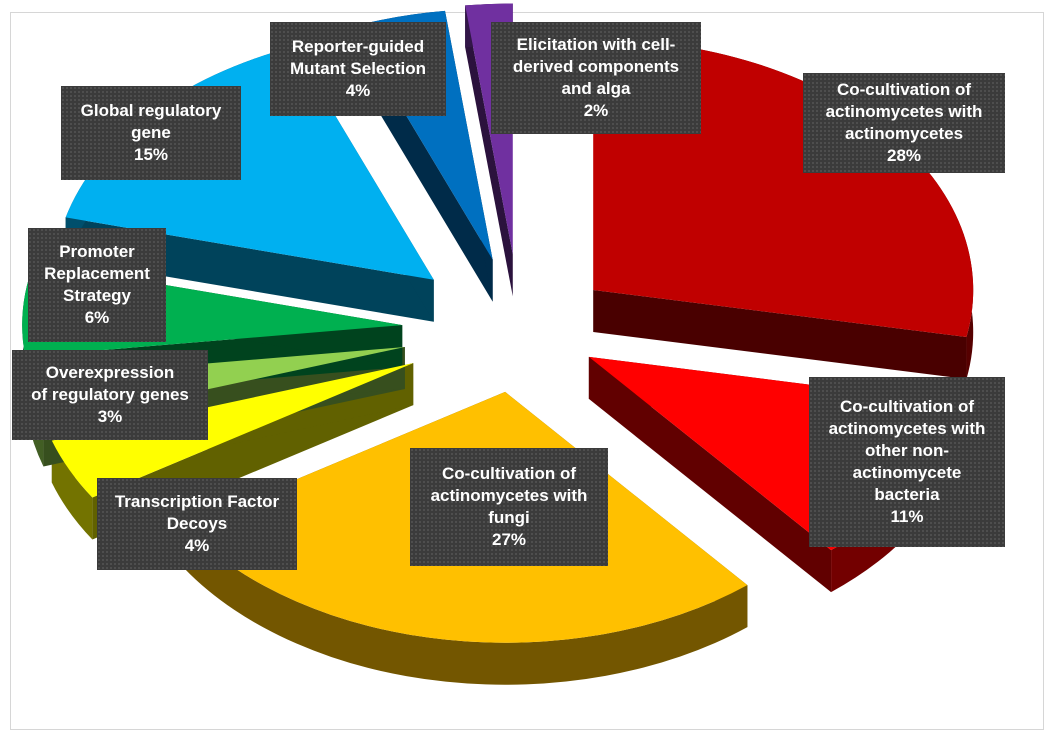 The width and height of the screenshot is (1056, 739). Describe the element at coordinates (907, 494) in the screenshot. I see `data-label-line: bacteria` at that location.